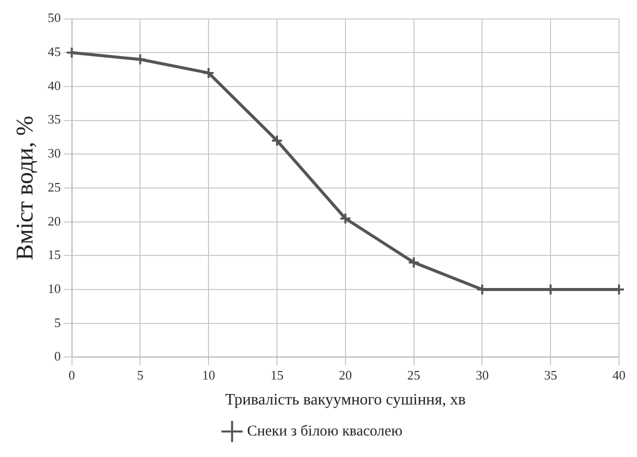 The width and height of the screenshot is (637, 457). Describe the element at coordinates (57, 356) in the screenshot. I see `y-tick-label: 0` at that location.